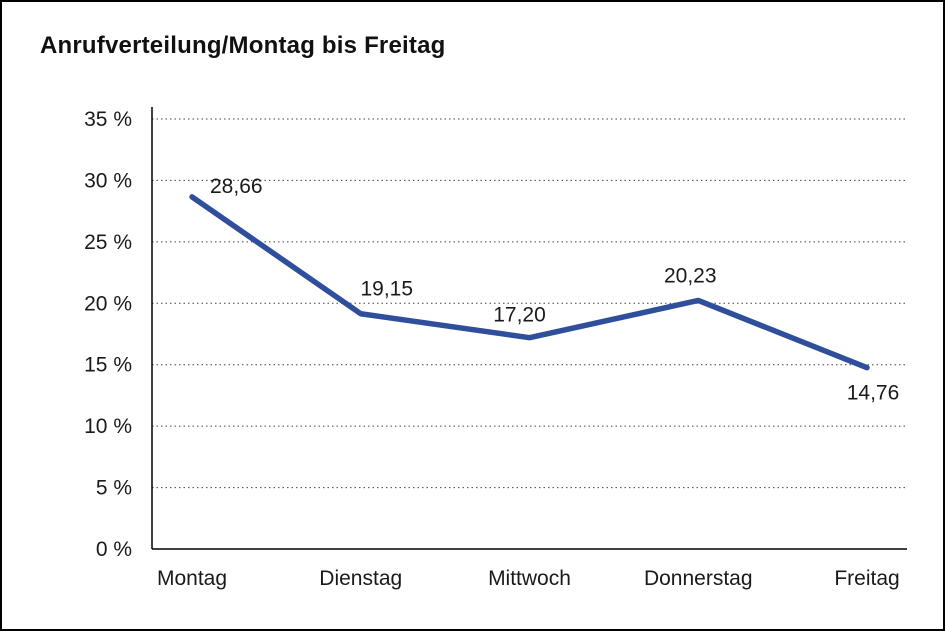 This screenshot has height=631, width=945. What do you see at coordinates (873, 393) in the screenshot?
I see `data-point-label: 14,76` at bounding box center [873, 393].